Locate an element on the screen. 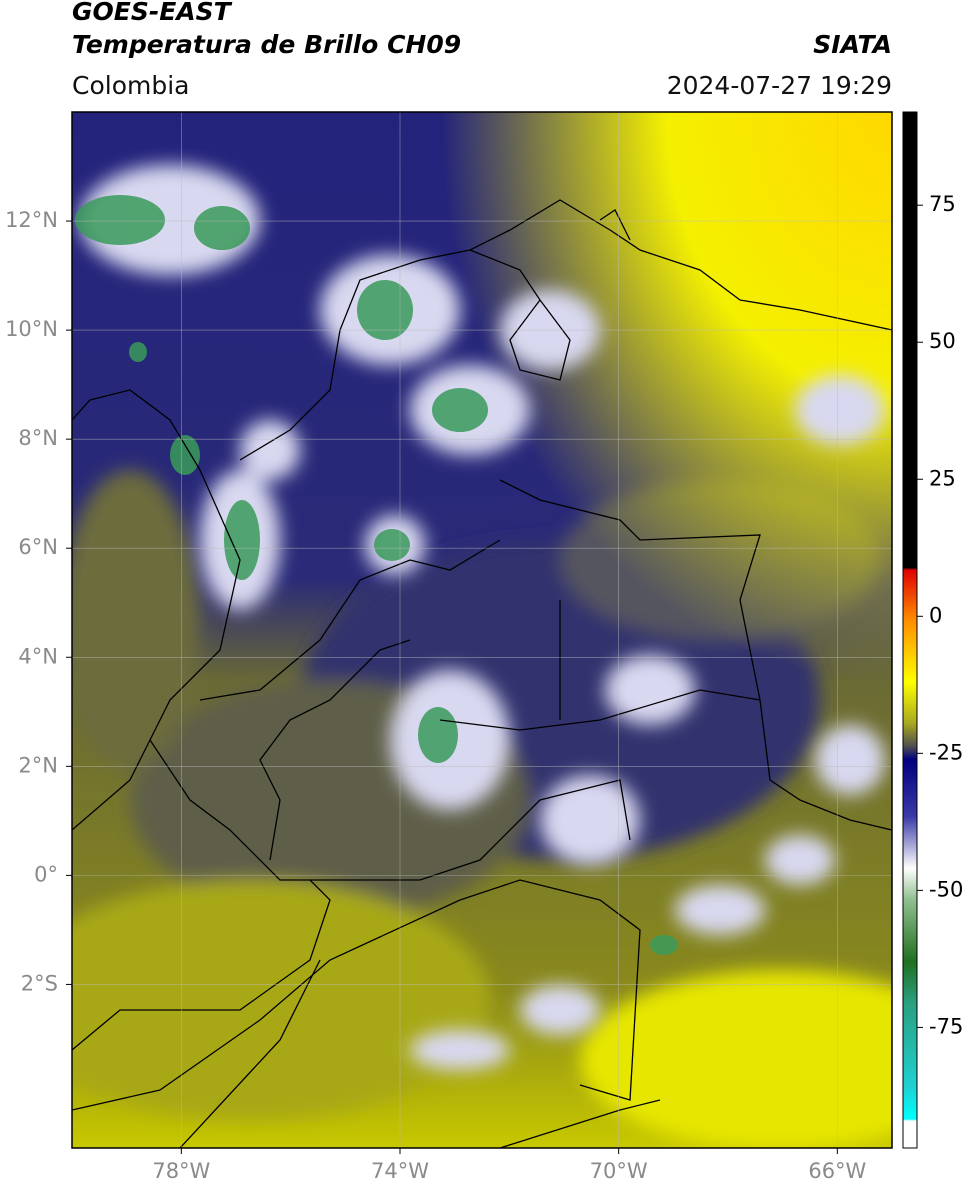  colorbar-tick-label: -25 is located at coordinates (946, 752).